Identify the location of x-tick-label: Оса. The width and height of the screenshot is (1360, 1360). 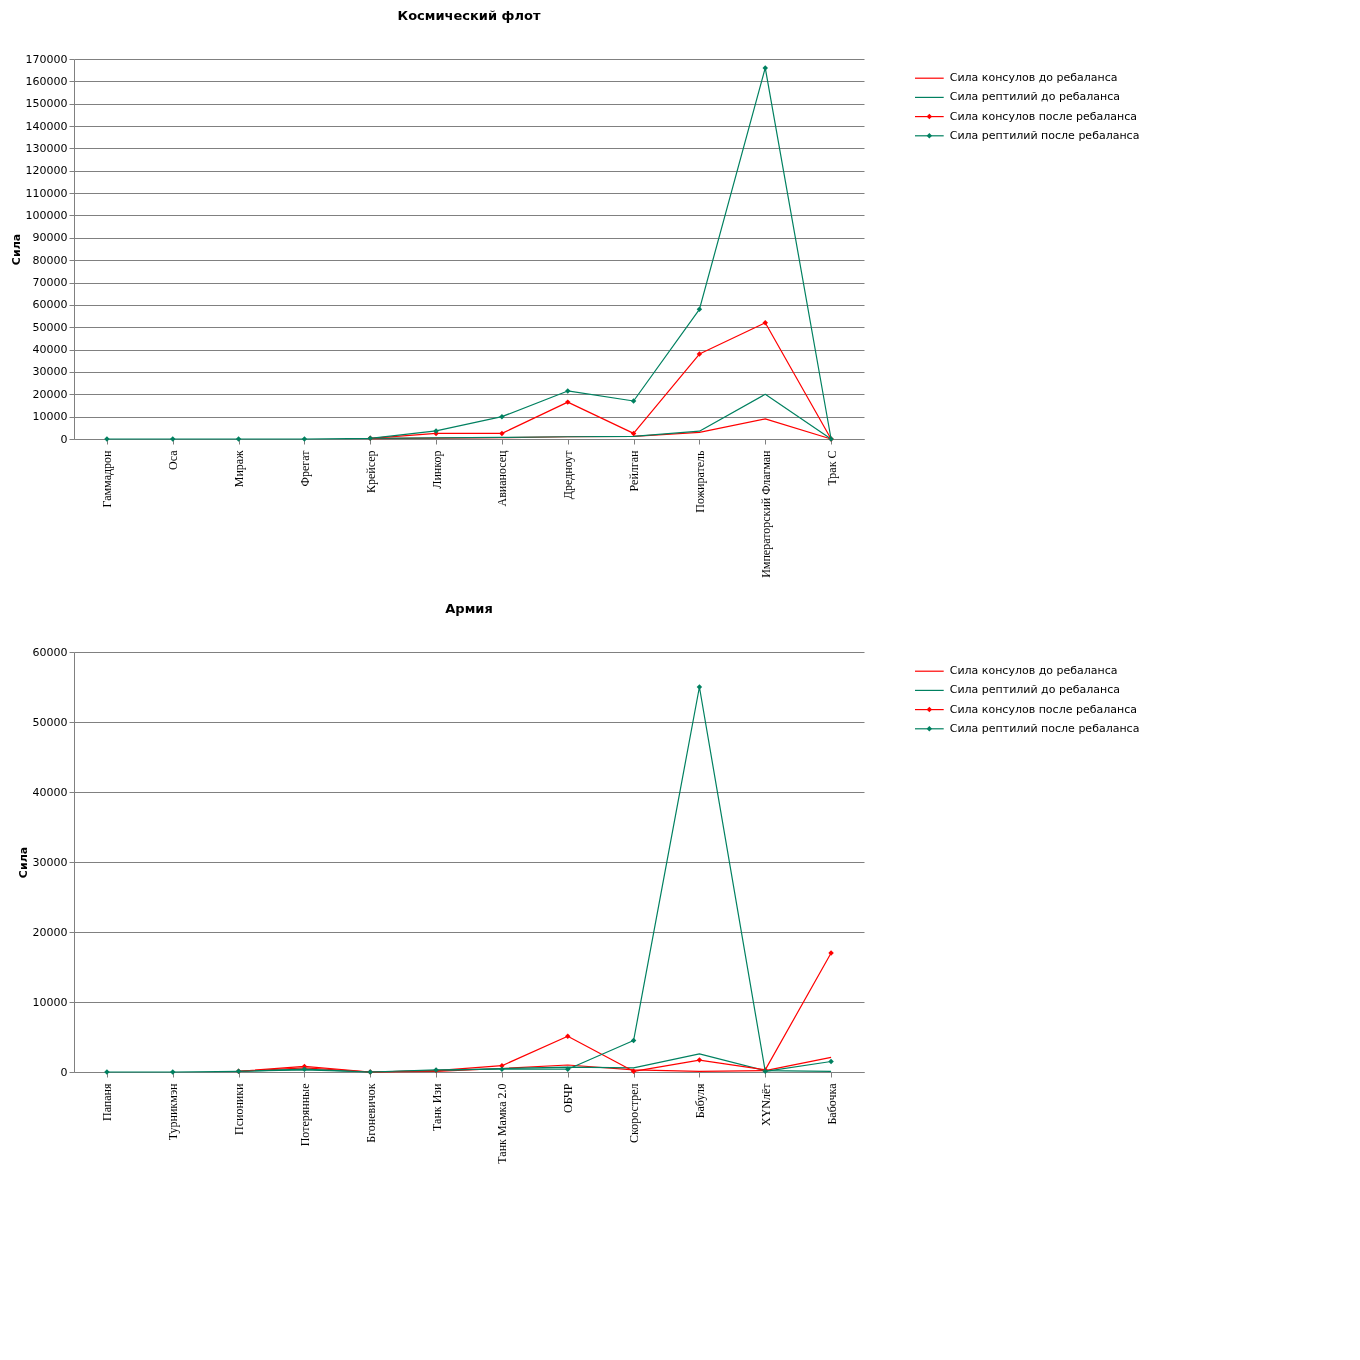
(173, 459).